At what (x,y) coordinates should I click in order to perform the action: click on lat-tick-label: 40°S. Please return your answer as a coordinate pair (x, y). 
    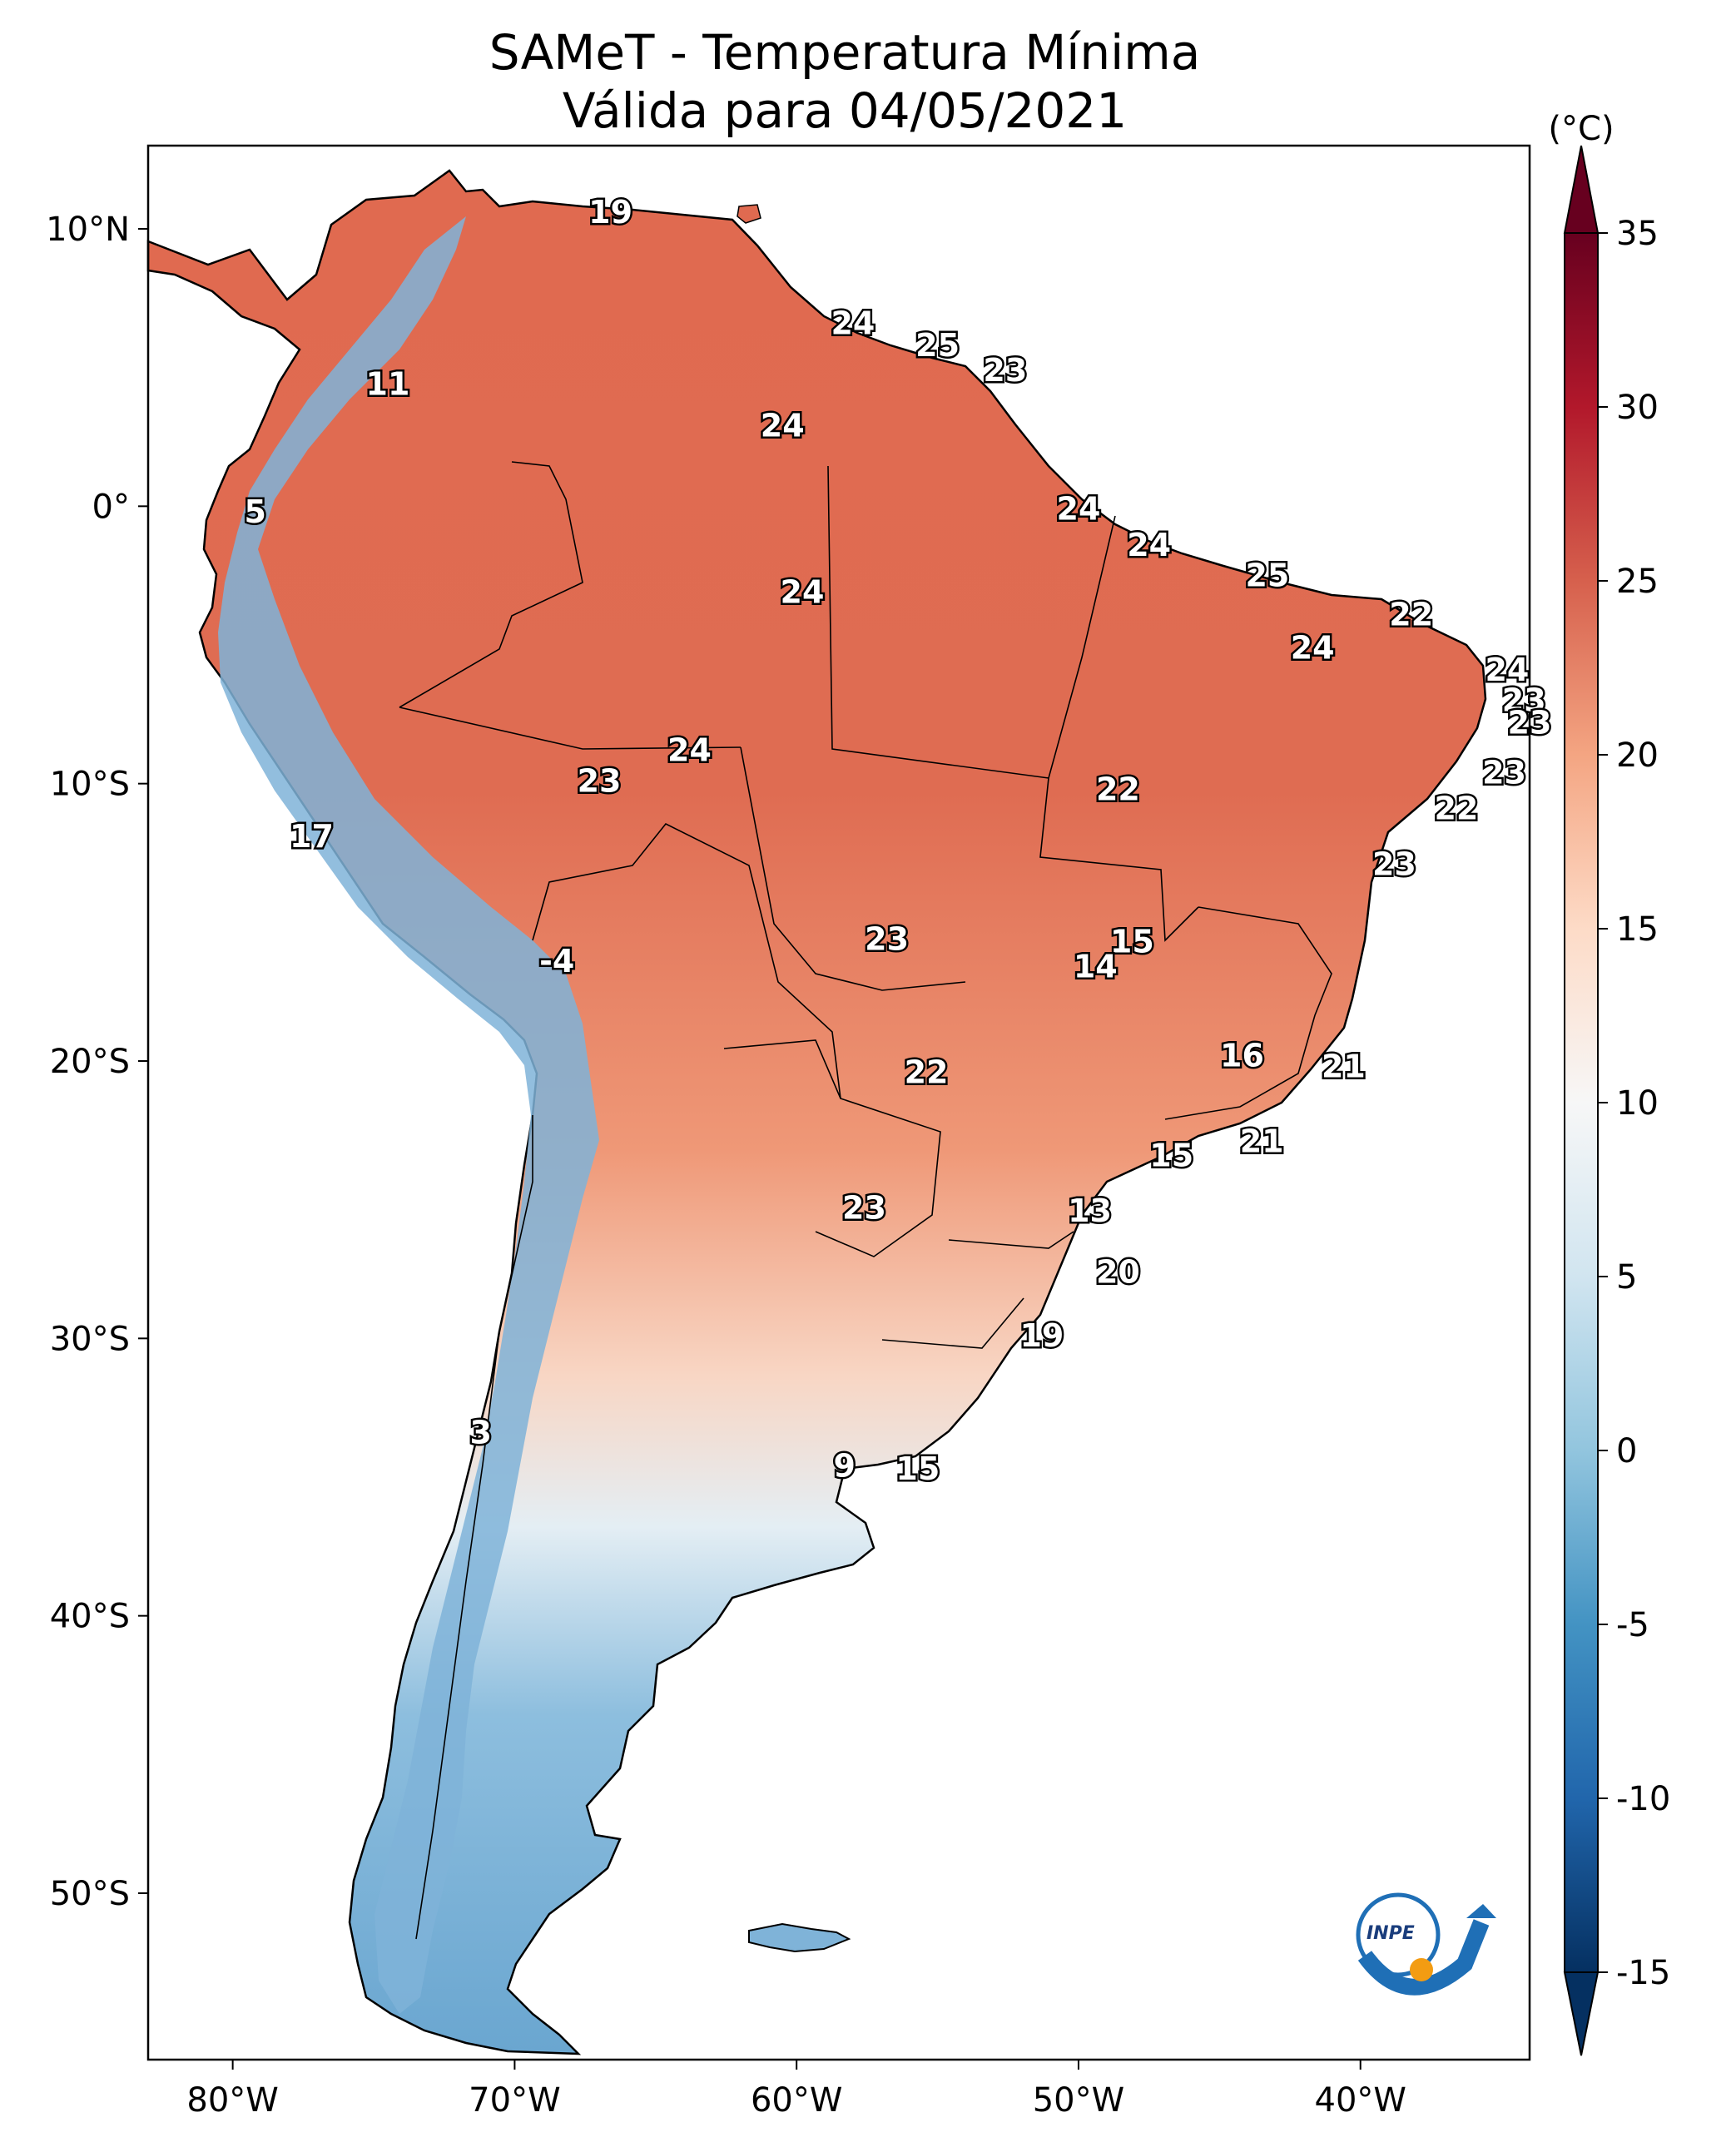
    Looking at the image, I should click on (90, 1617).